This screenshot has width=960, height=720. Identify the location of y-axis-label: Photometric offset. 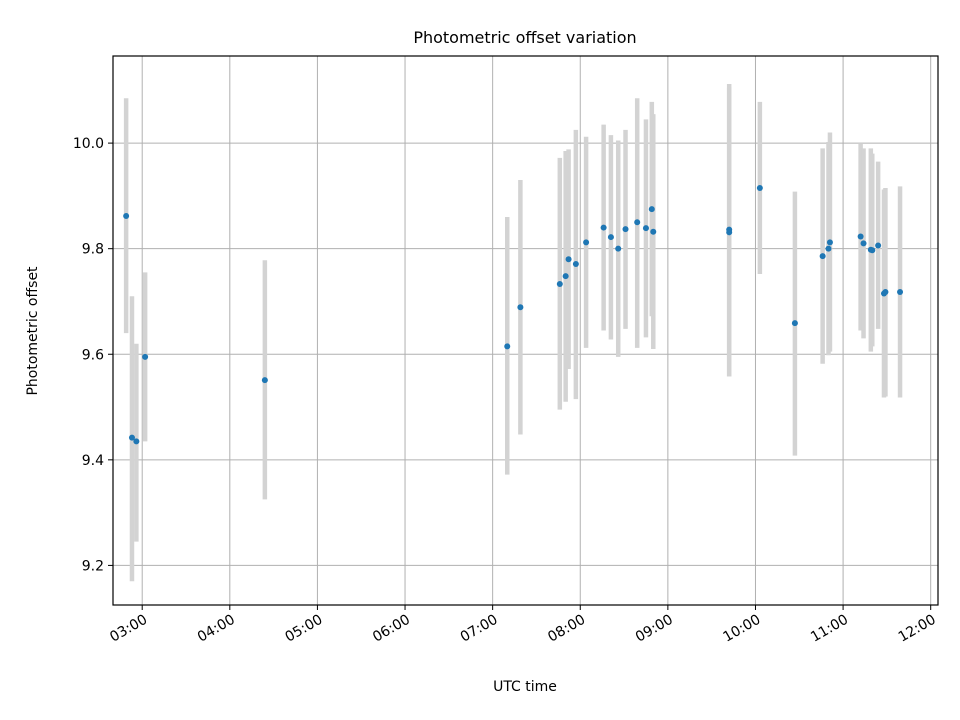
(33, 331).